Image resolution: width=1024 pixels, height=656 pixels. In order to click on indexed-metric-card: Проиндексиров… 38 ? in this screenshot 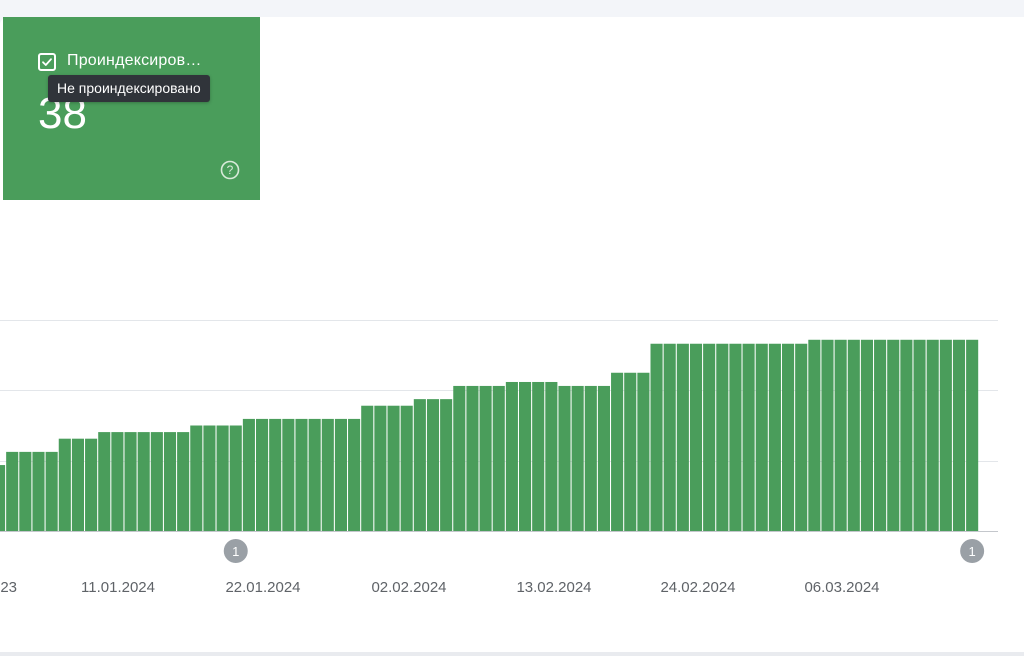, I will do `click(131, 108)`.